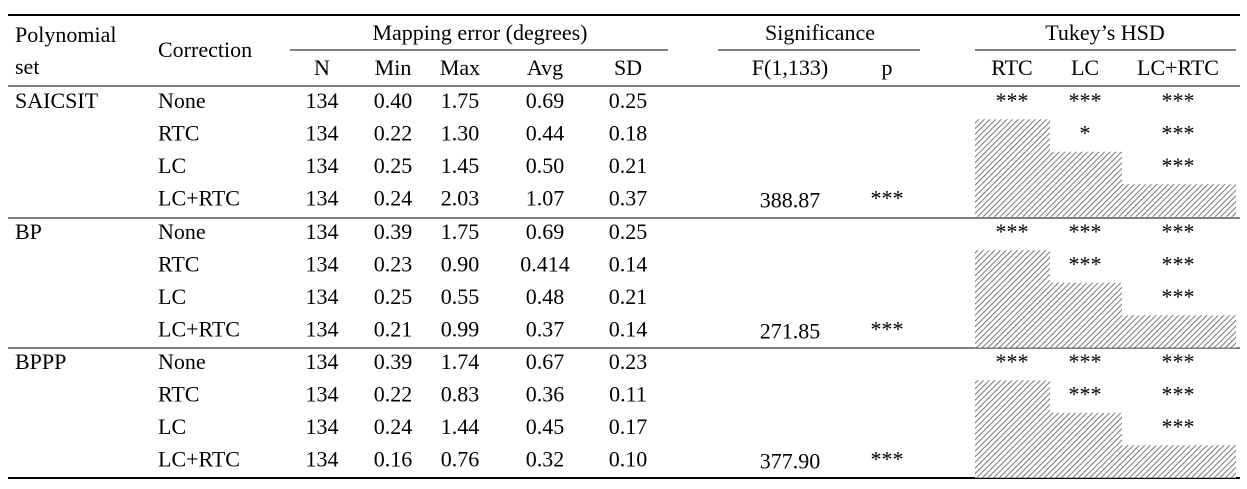 The height and width of the screenshot is (489, 1247). What do you see at coordinates (460, 165) in the screenshot?
I see `cell: 1.45` at bounding box center [460, 165].